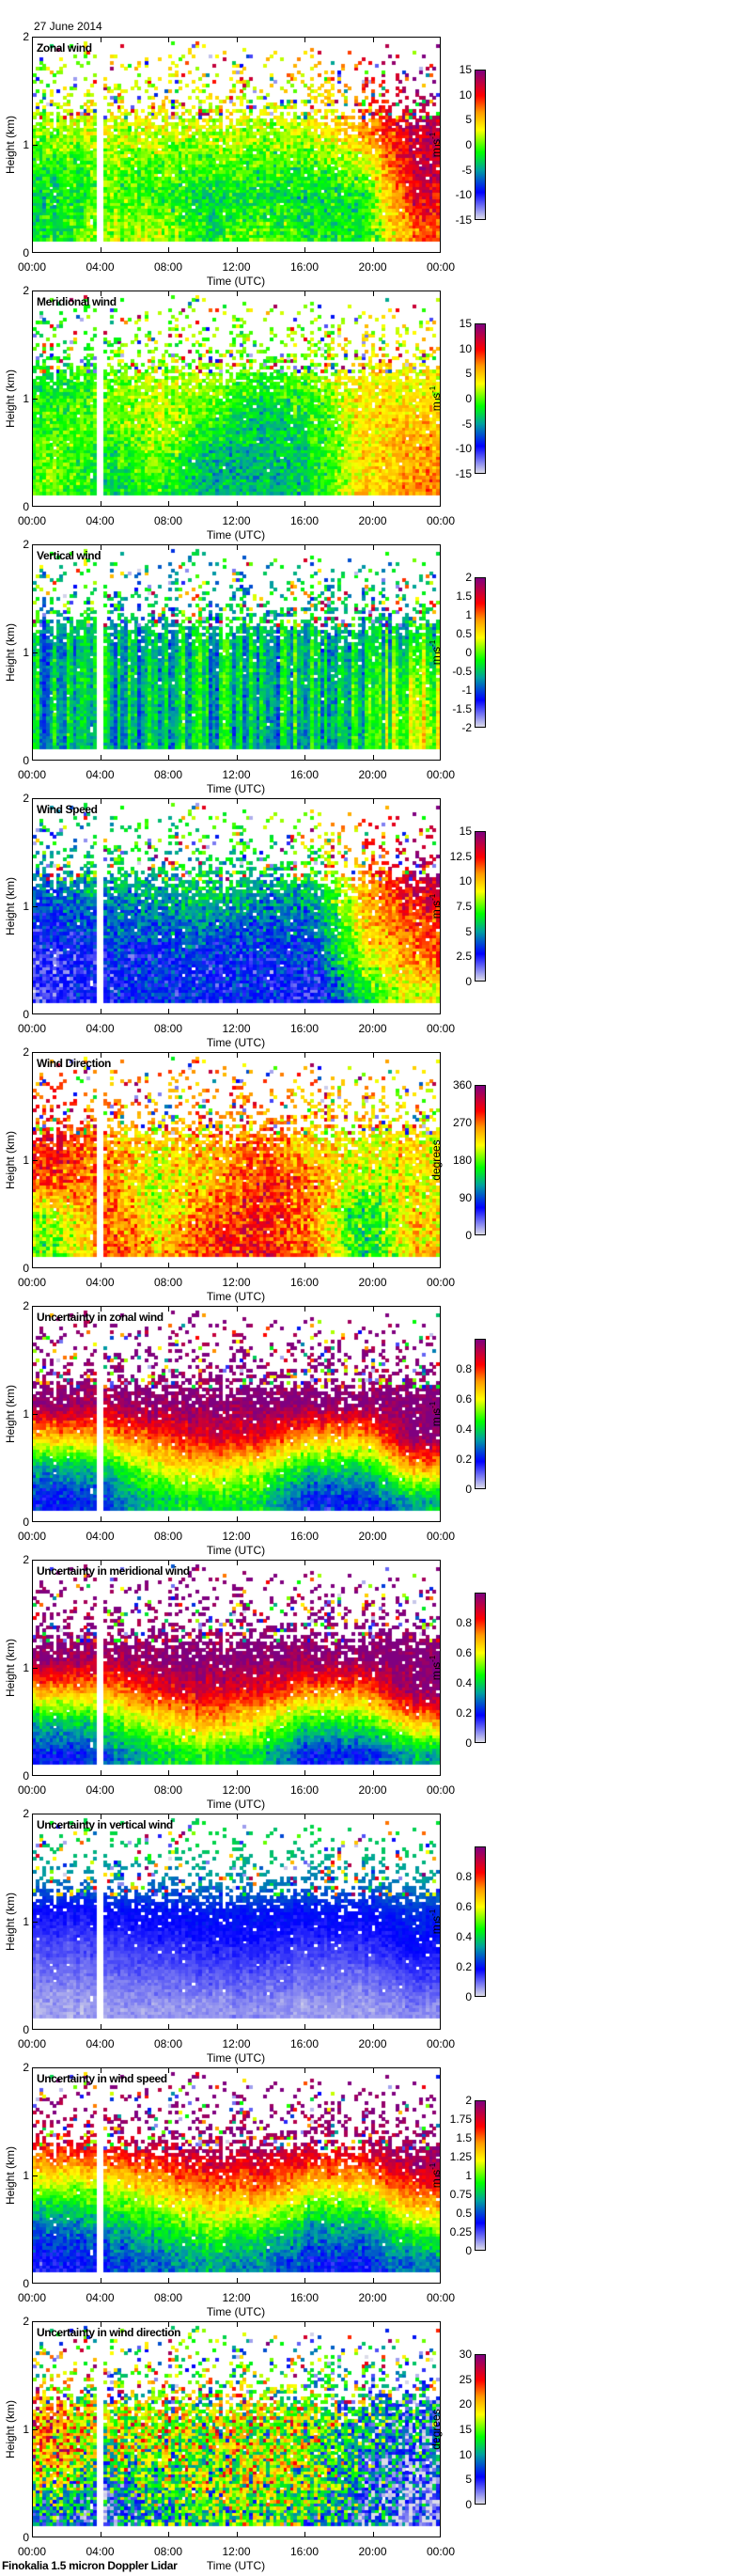 This screenshot has width=733, height=2576. What do you see at coordinates (109, 2333) in the screenshot?
I see `panel-title: Uncertainty in wind direction` at bounding box center [109, 2333].